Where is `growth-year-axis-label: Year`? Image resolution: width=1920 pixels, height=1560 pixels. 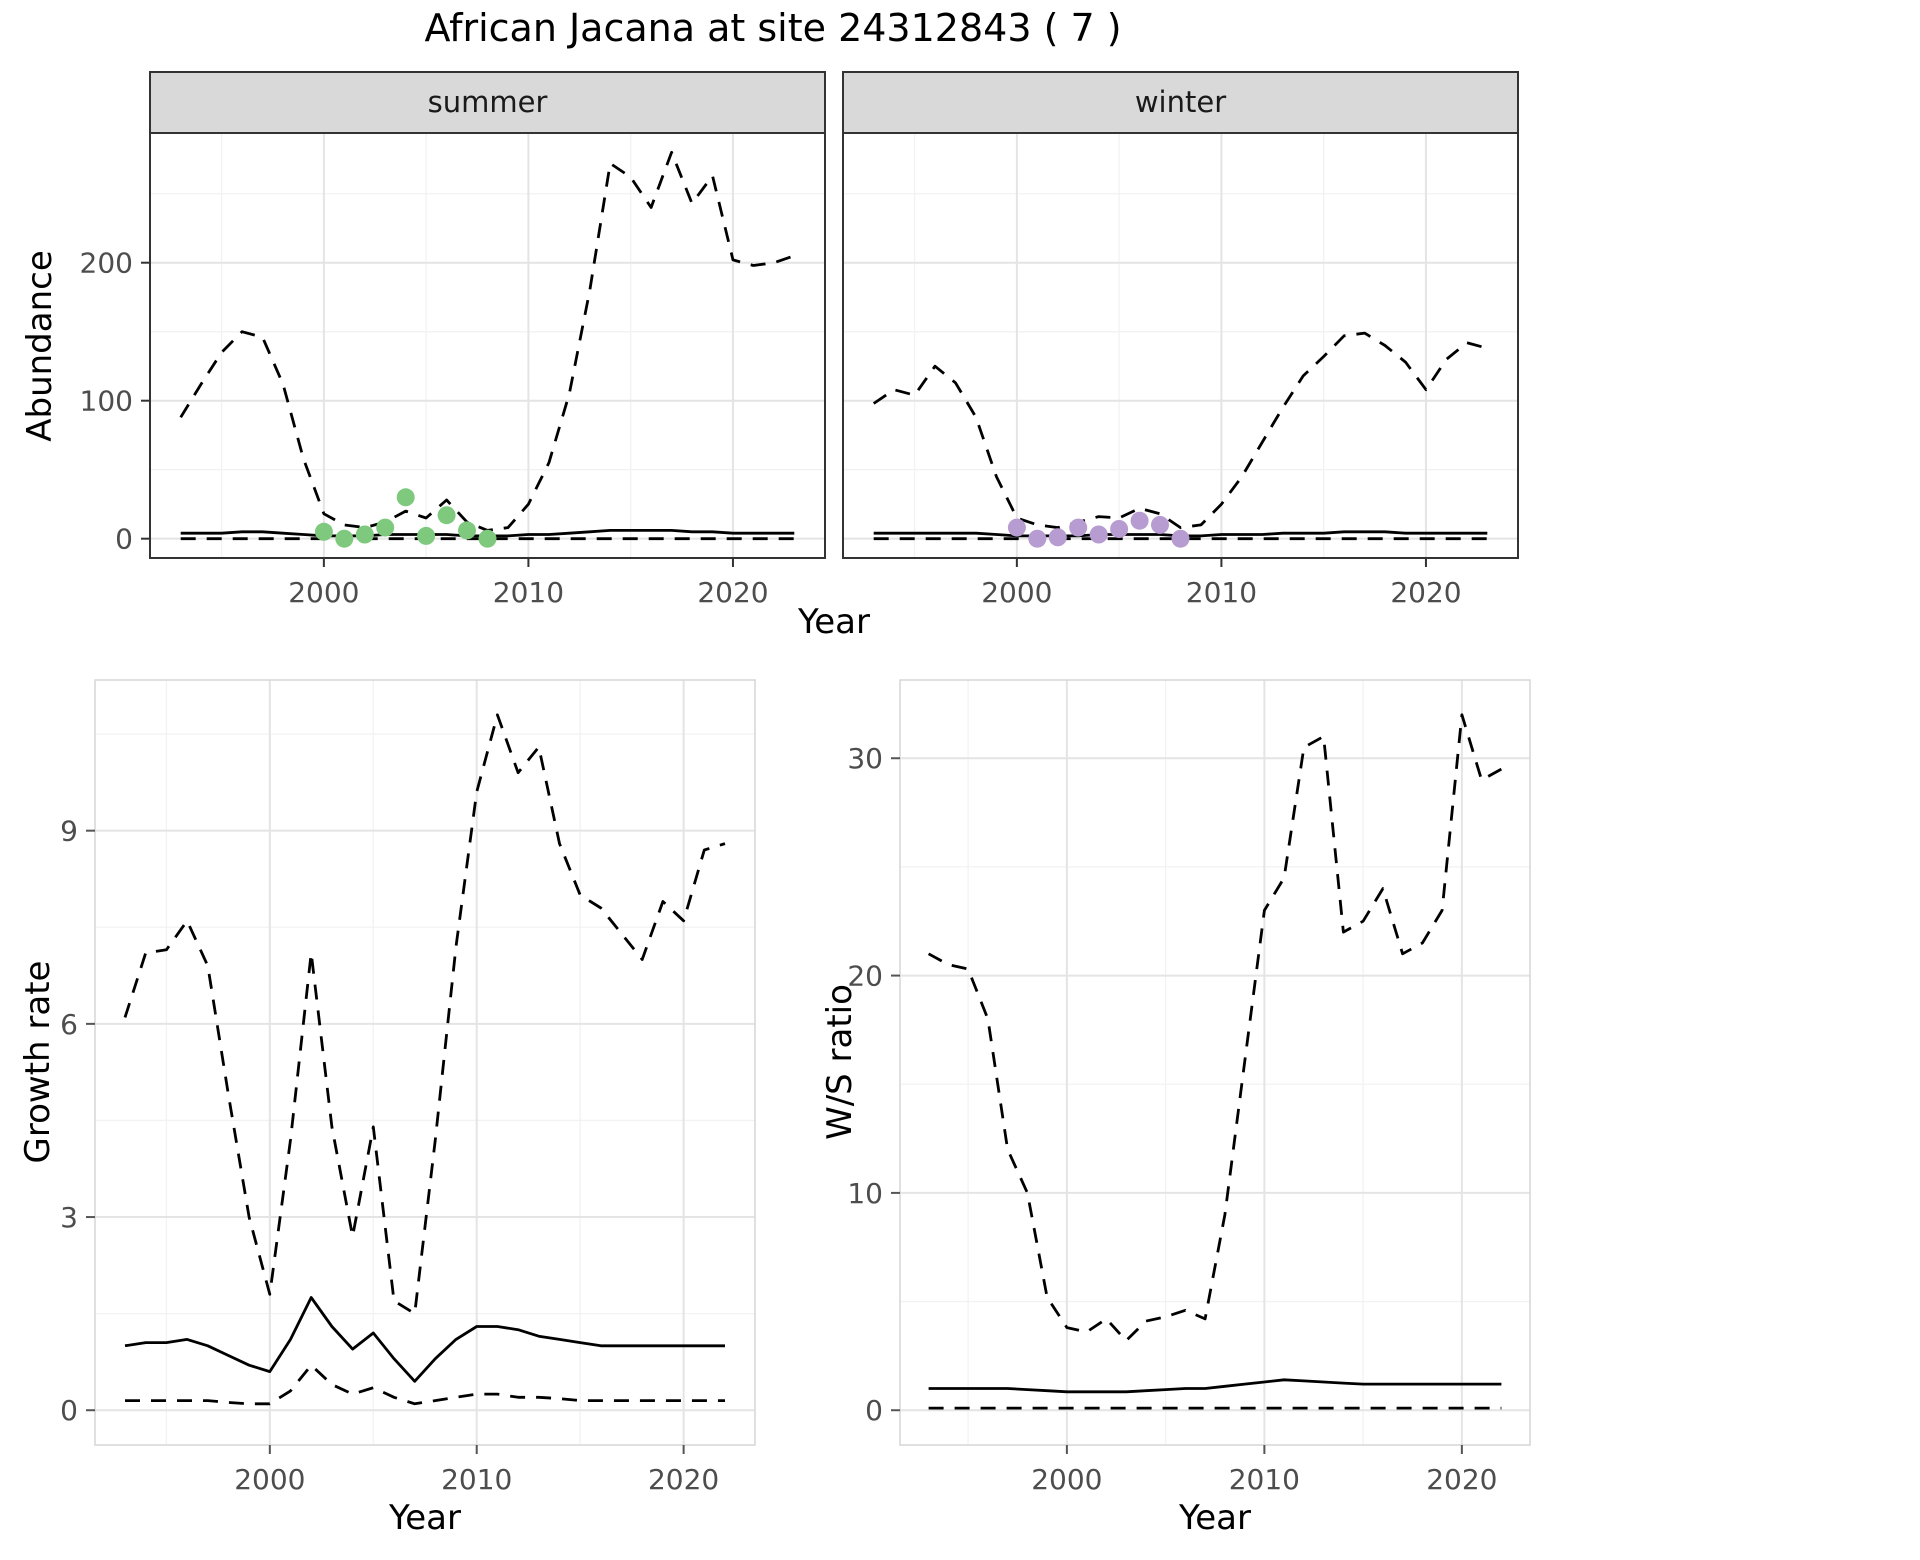
growth-year-axis-label: Year is located at coordinates (425, 1518).